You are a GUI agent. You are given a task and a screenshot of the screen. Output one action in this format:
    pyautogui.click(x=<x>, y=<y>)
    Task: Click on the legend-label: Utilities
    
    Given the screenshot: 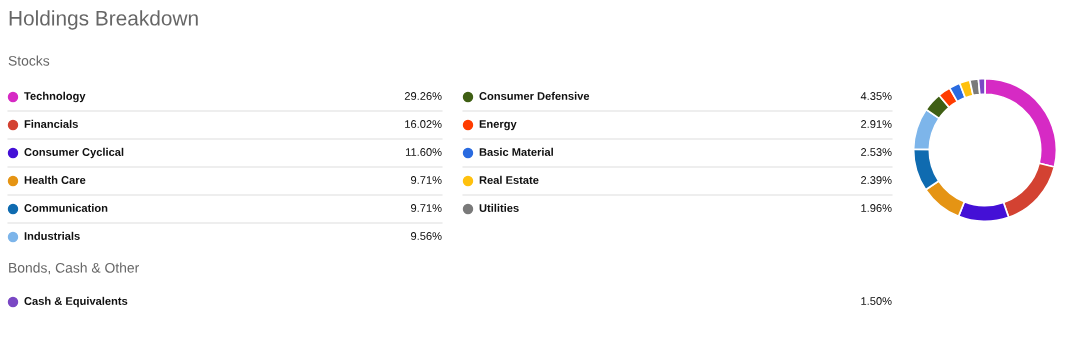 What is the action you would take?
    pyautogui.click(x=499, y=207)
    